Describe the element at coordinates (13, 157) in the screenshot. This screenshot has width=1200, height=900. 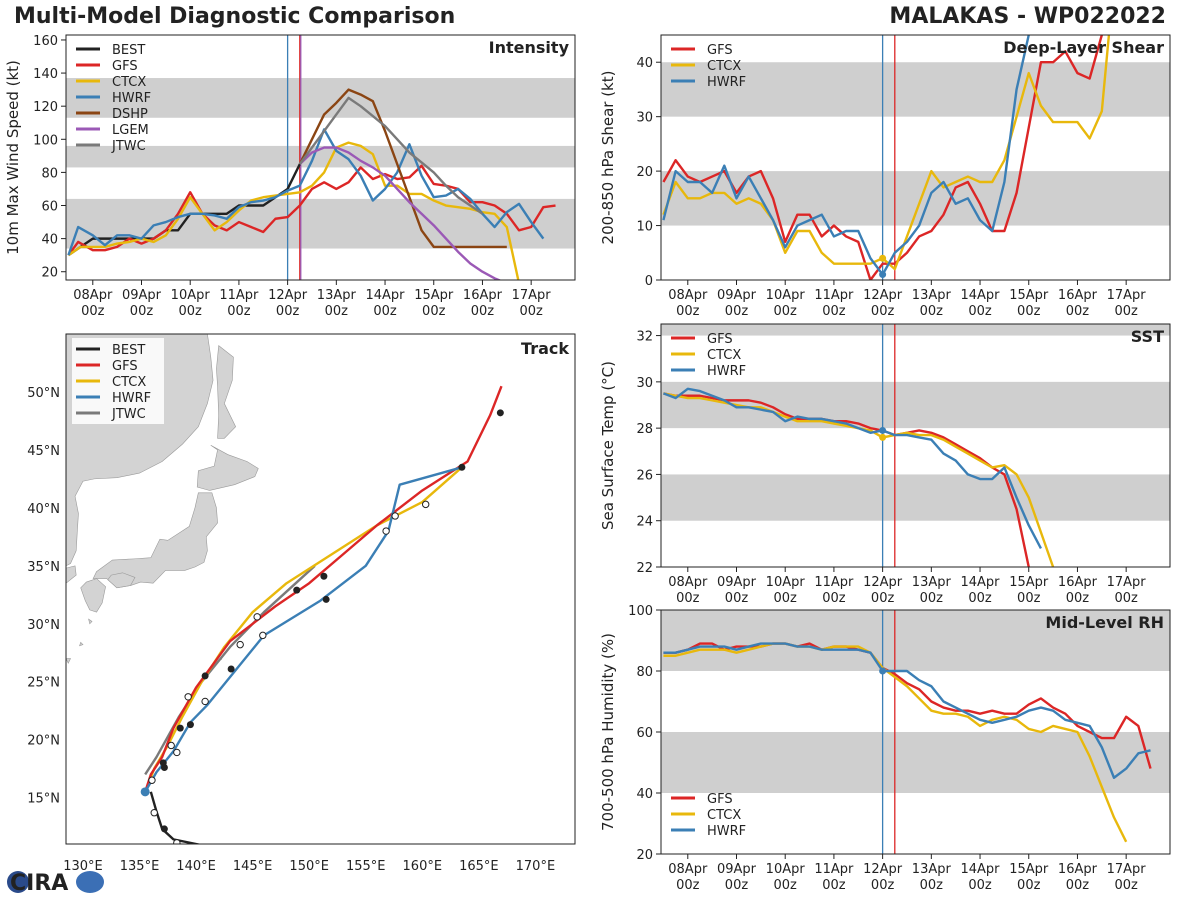
I see `y-axis-label: 10m Max Wind Speed (kt)` at that location.